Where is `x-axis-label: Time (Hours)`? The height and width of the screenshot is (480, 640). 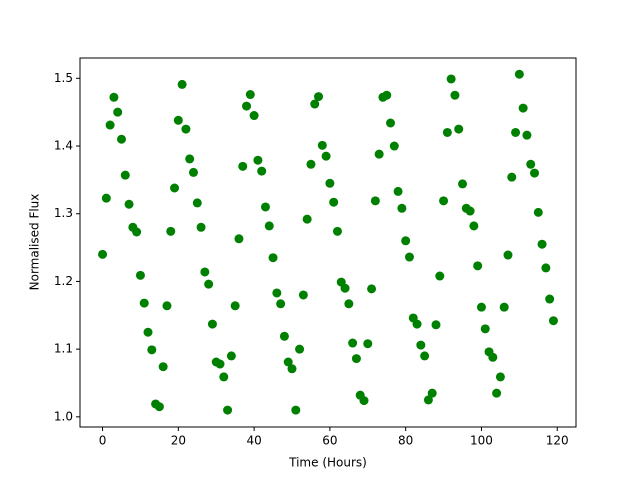
x-axis-label: Time (Hours) is located at coordinates (327, 463).